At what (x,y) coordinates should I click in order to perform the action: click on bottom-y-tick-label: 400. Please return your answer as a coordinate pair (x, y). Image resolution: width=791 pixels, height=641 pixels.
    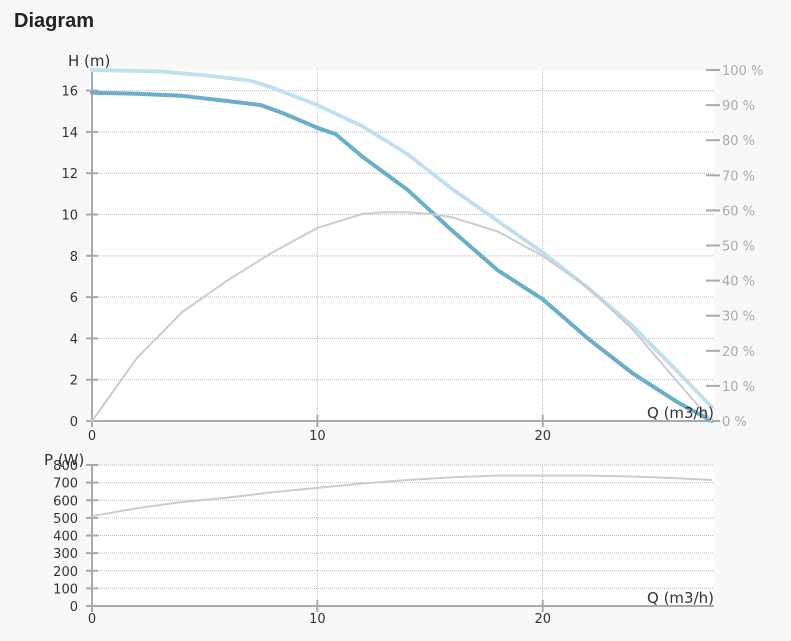
    Looking at the image, I should click on (65, 537).